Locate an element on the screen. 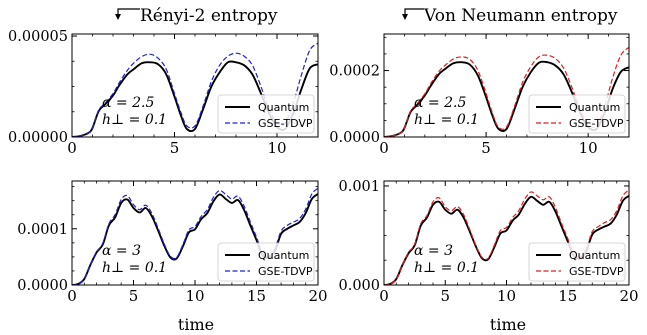  y-tick-label: 0.00005 is located at coordinates (38, 37).